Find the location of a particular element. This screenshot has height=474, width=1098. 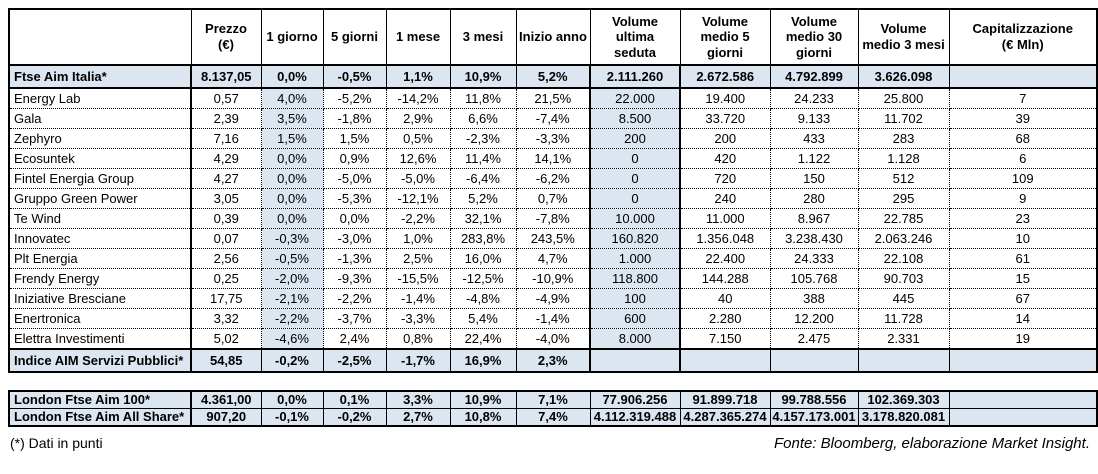

value-cell: 3,32 is located at coordinates (226, 318).